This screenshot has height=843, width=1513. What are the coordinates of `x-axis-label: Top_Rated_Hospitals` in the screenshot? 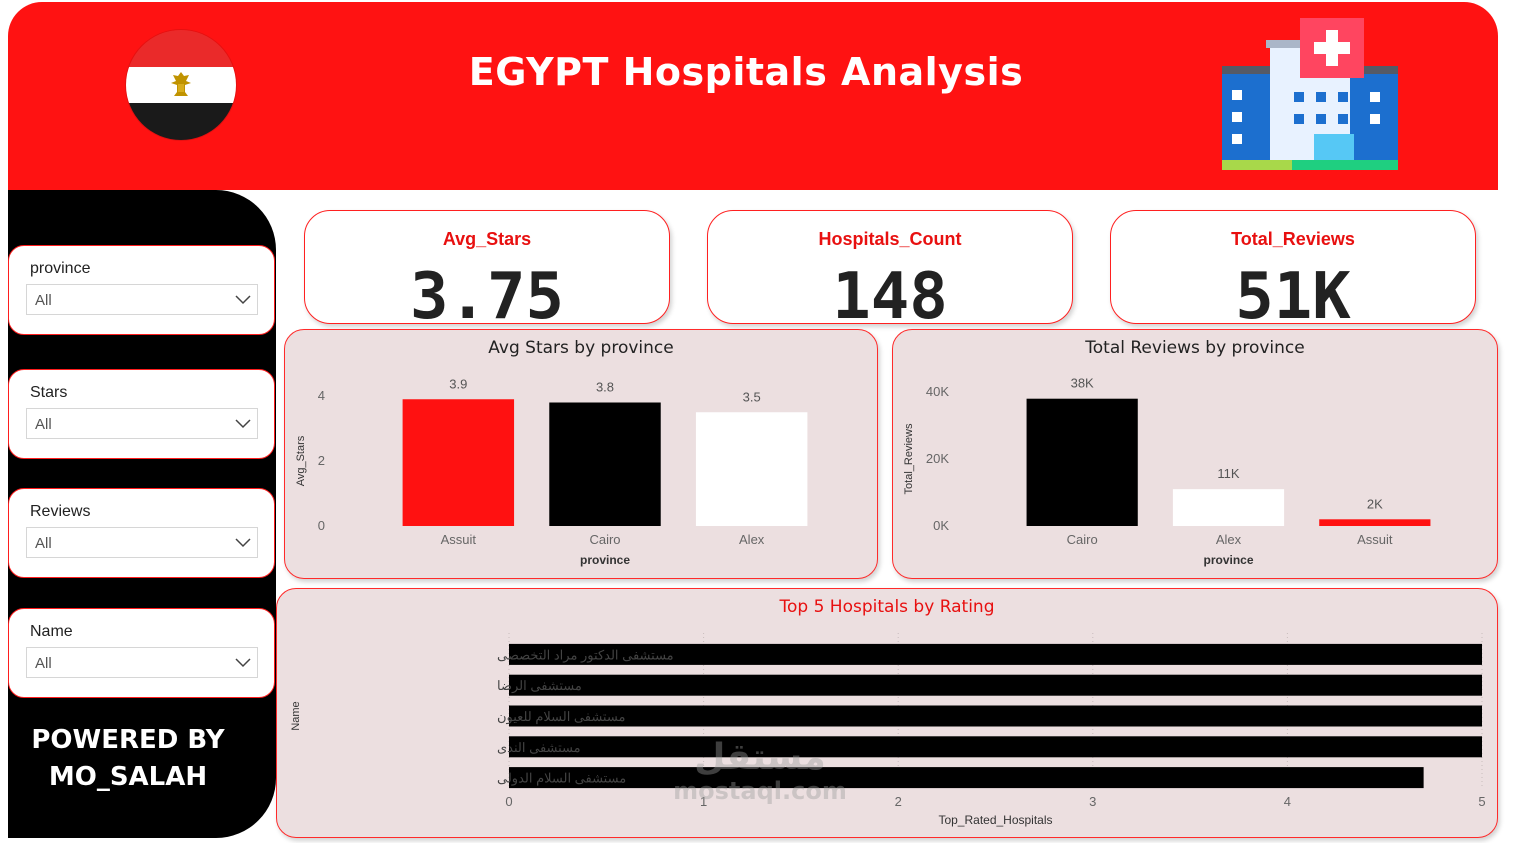 It's located at (995, 820).